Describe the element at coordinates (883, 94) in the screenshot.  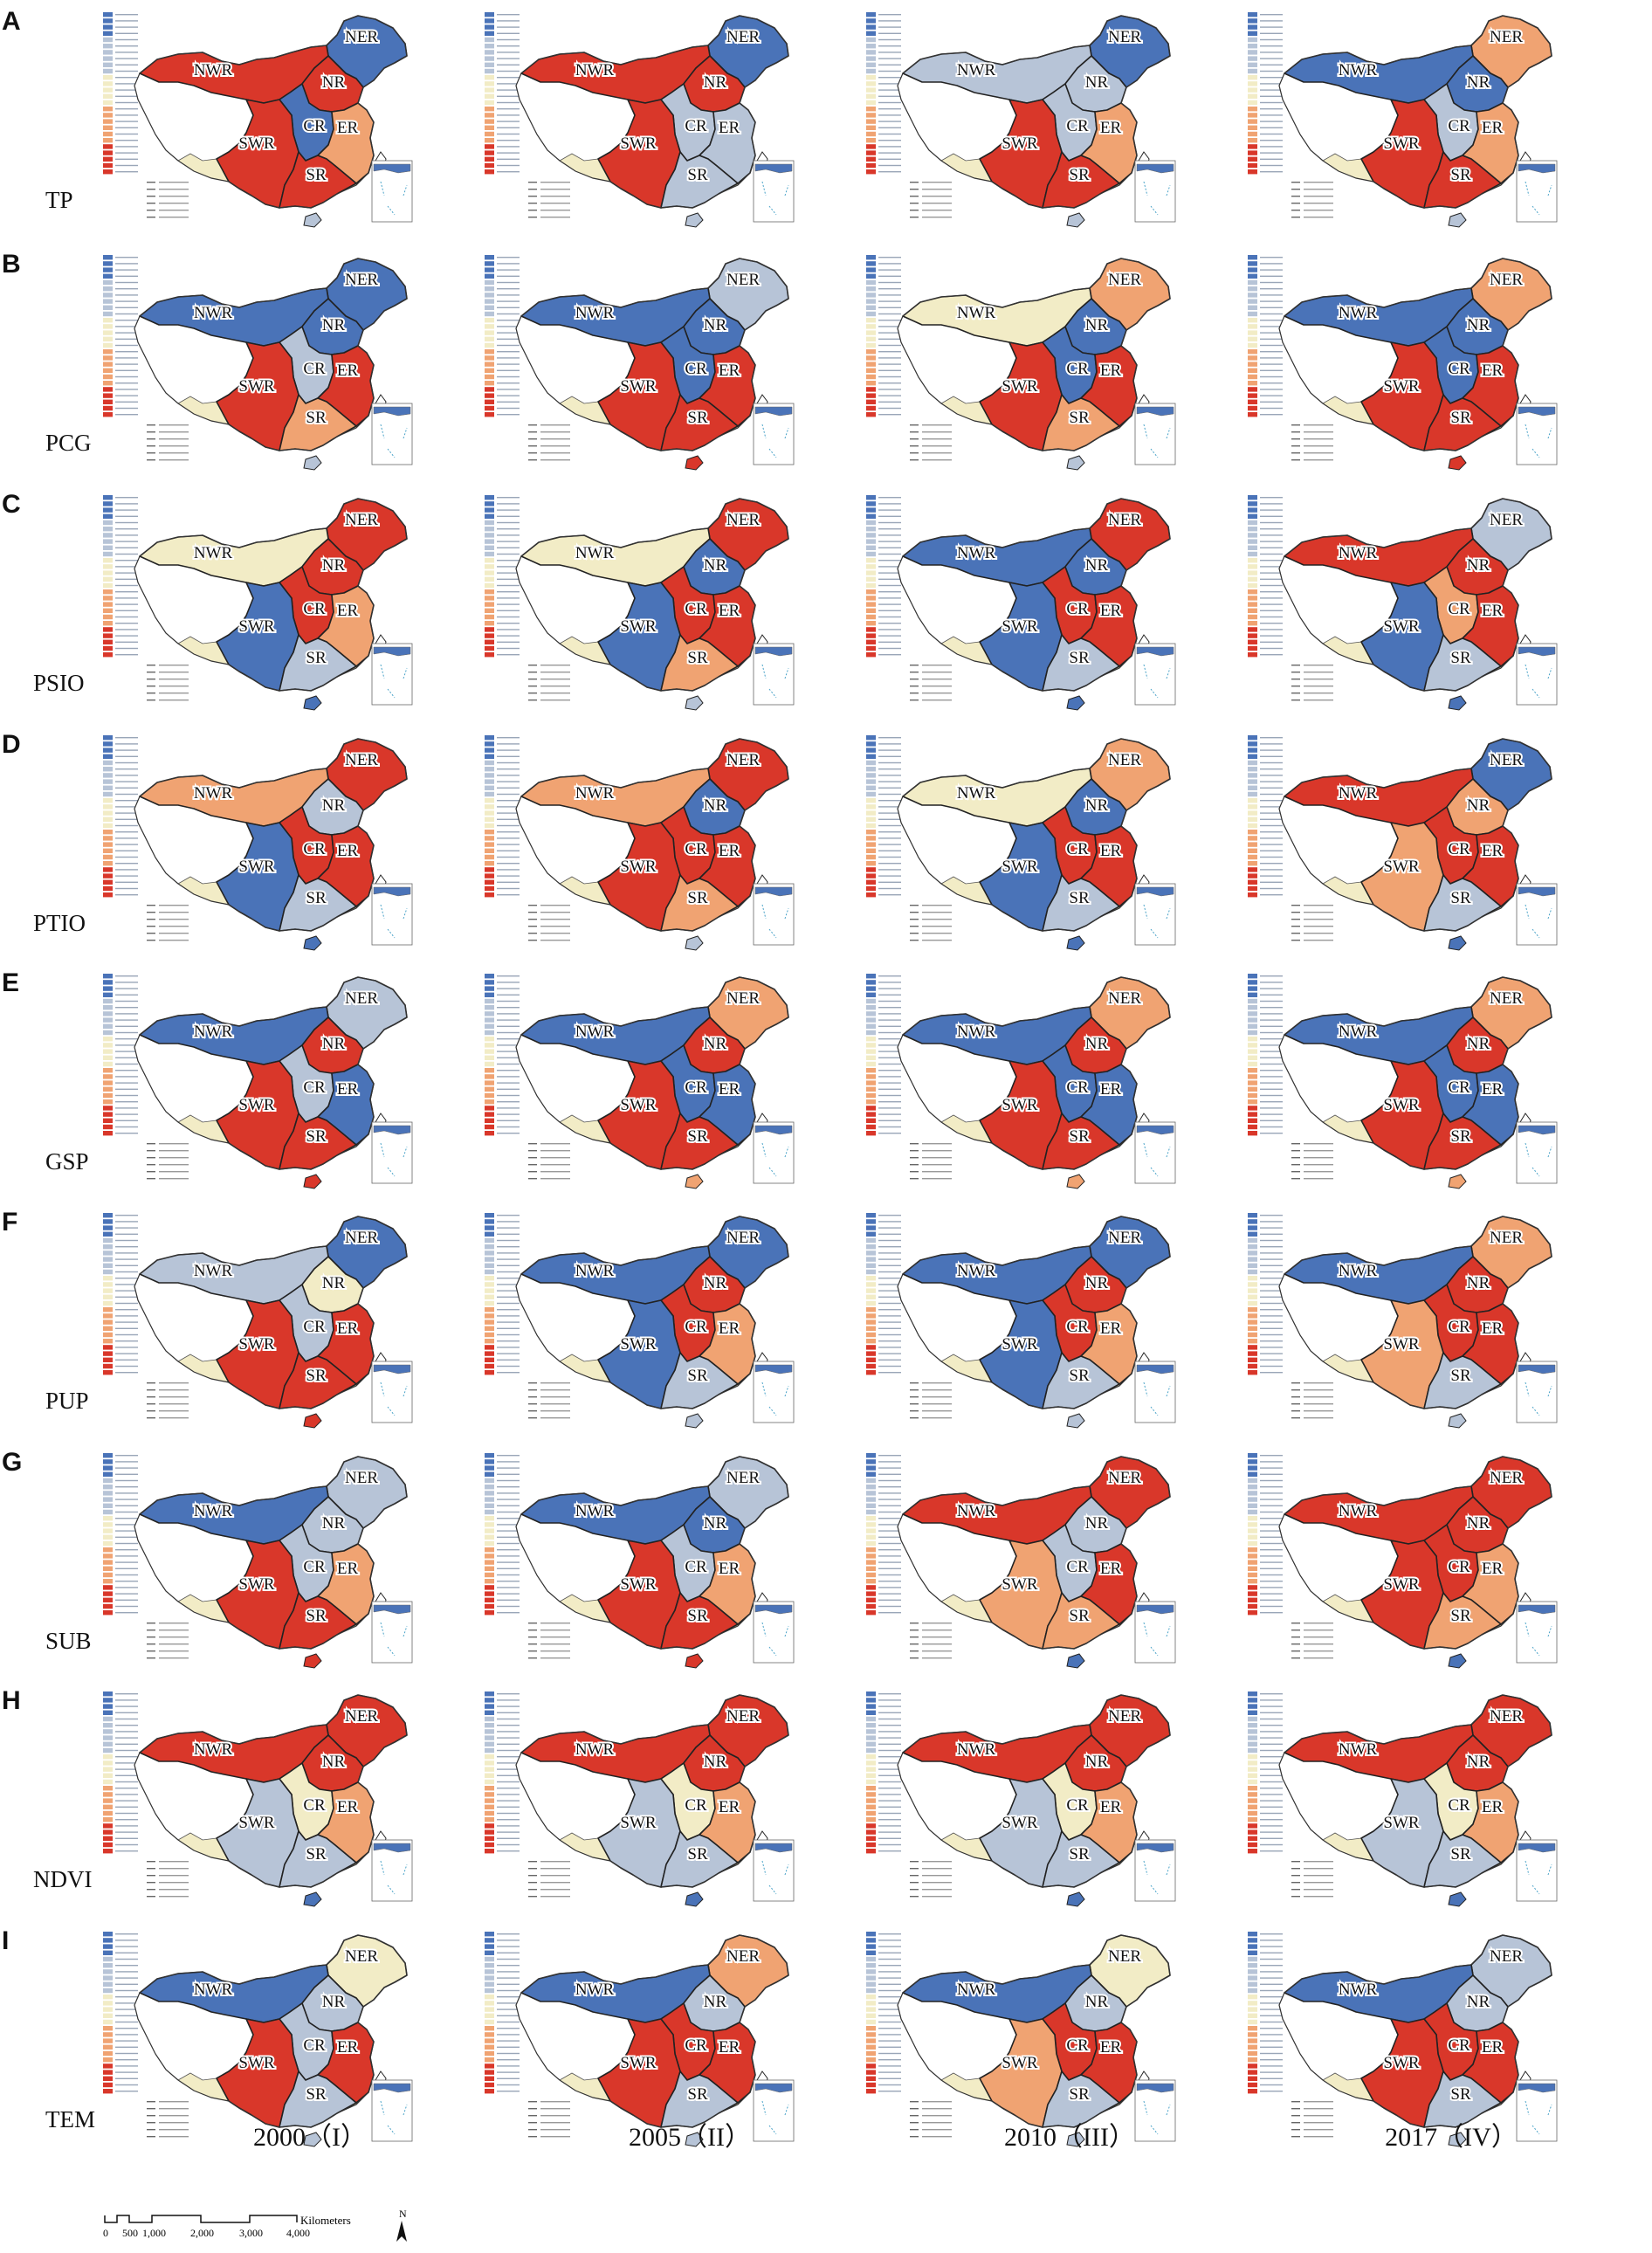
I see `legend-ramp` at that location.